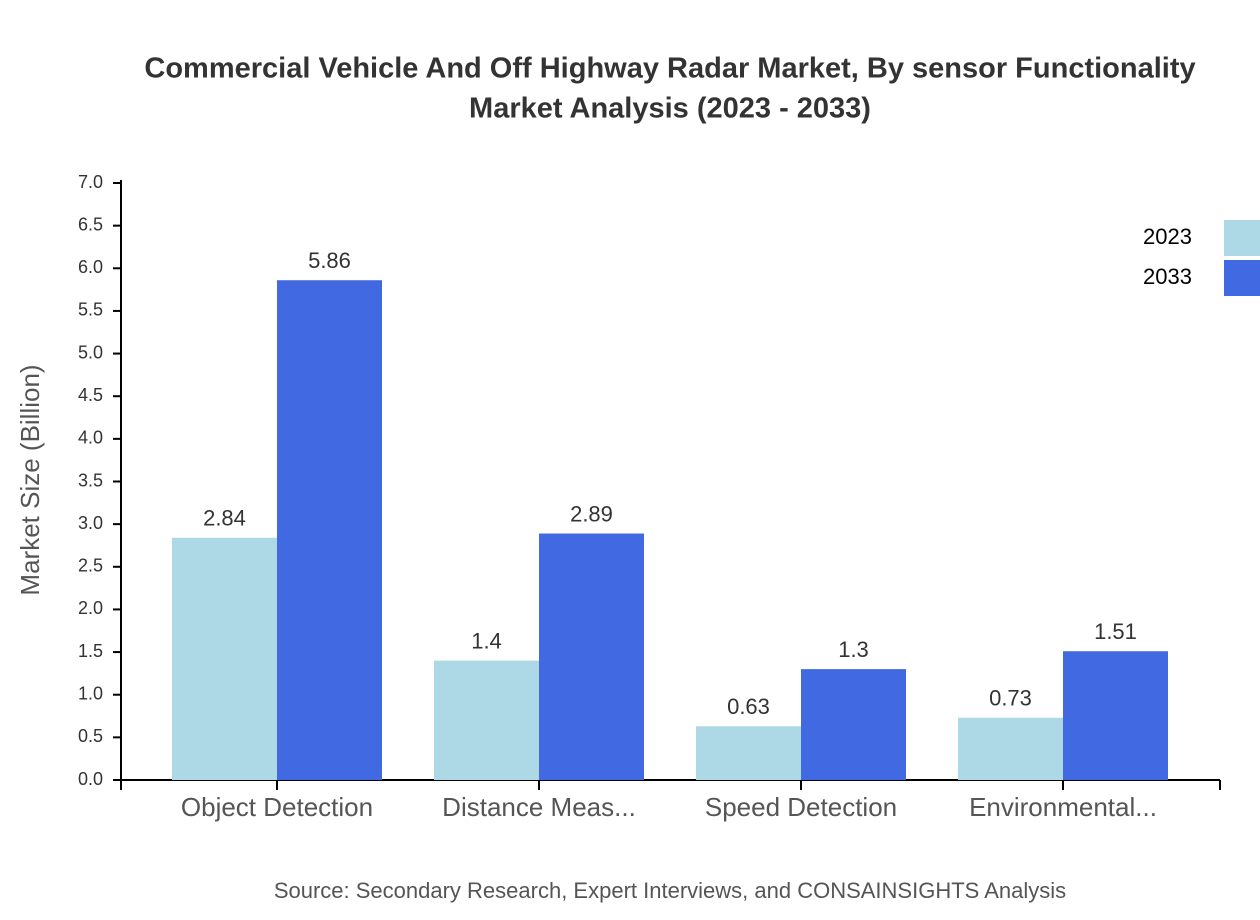  I want to click on y-tick-label: 0.5, so click(90, 736).